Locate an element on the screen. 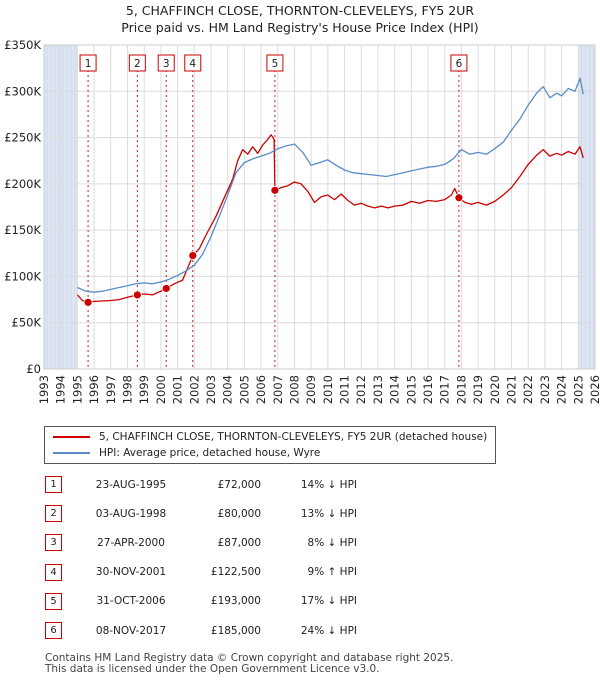  sale-label-text: 2 is located at coordinates (137, 64).